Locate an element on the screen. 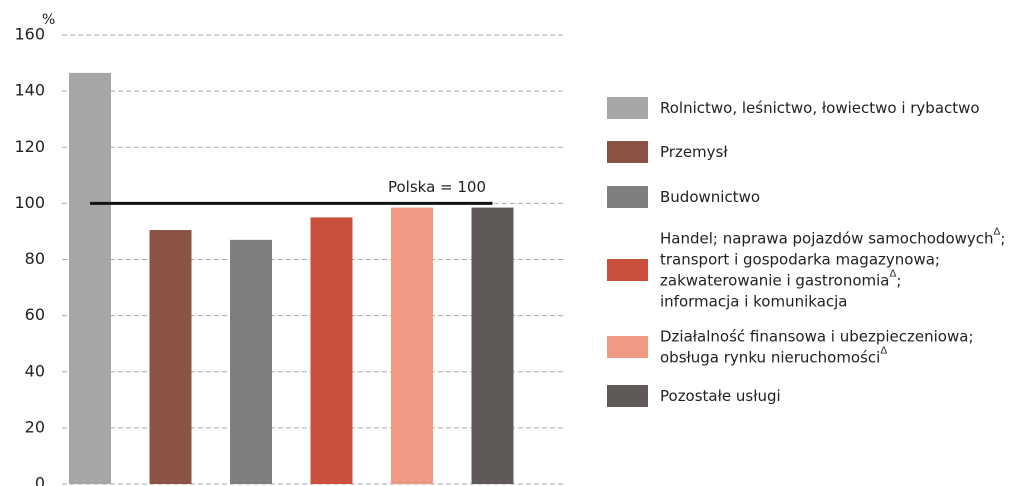  y-tick-label: 20 is located at coordinates (35, 426).